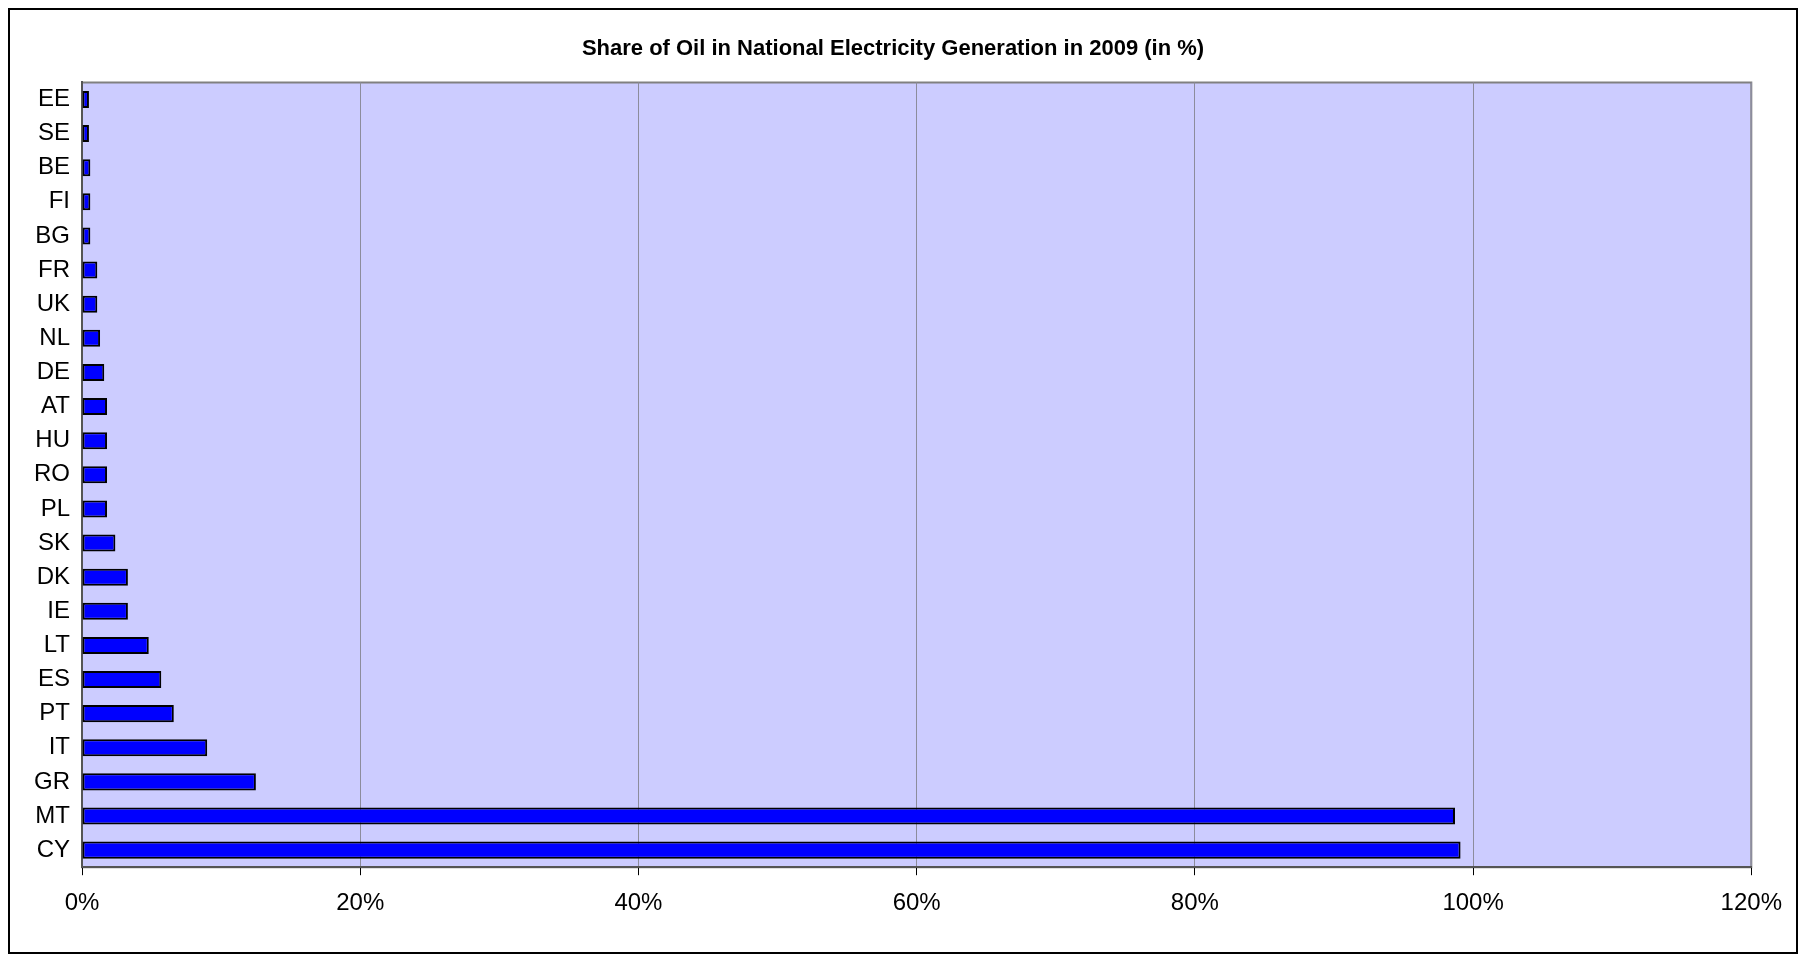 This screenshot has width=1810, height=966. I want to click on y-tick-label: SE, so click(53, 132).